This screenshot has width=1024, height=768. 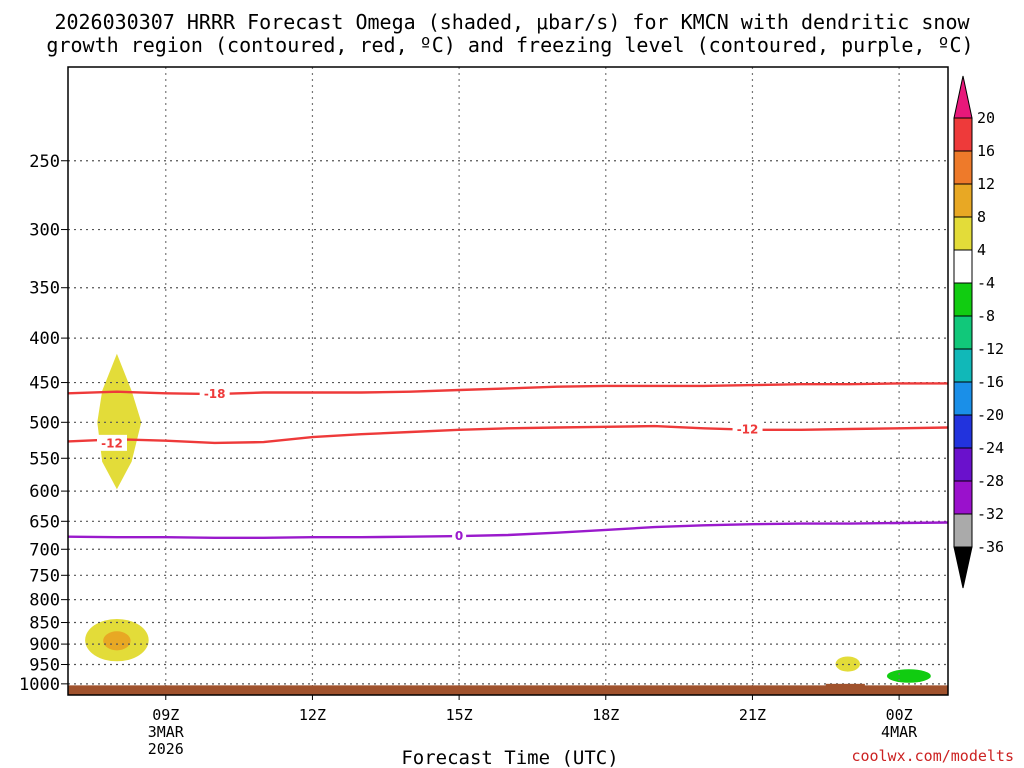 What do you see at coordinates (986, 316) in the screenshot?
I see `colorbar-label--8: -8` at bounding box center [986, 316].